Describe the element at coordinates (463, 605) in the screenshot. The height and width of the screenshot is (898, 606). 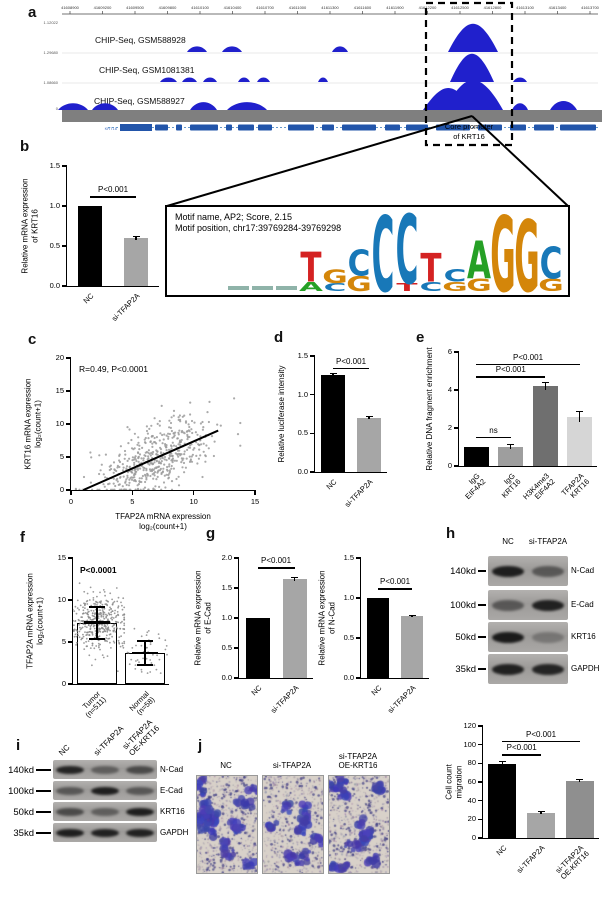
I see `marker-label: 100kd` at that location.